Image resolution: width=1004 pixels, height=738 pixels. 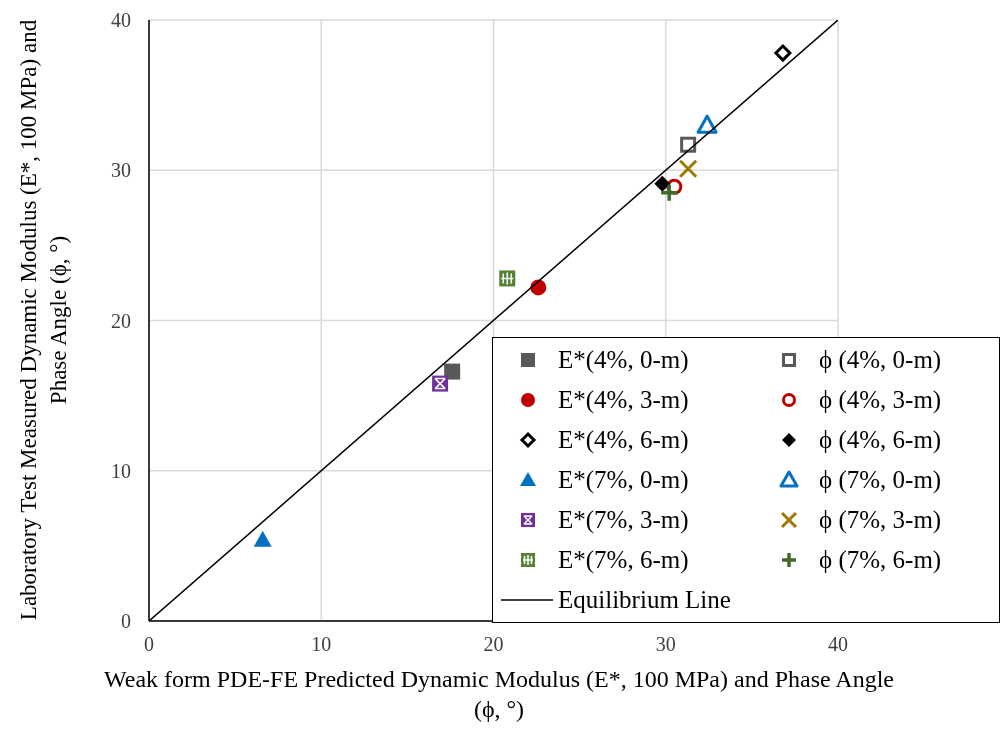 I want to click on y-tick-label: 40, so click(x=121, y=20).